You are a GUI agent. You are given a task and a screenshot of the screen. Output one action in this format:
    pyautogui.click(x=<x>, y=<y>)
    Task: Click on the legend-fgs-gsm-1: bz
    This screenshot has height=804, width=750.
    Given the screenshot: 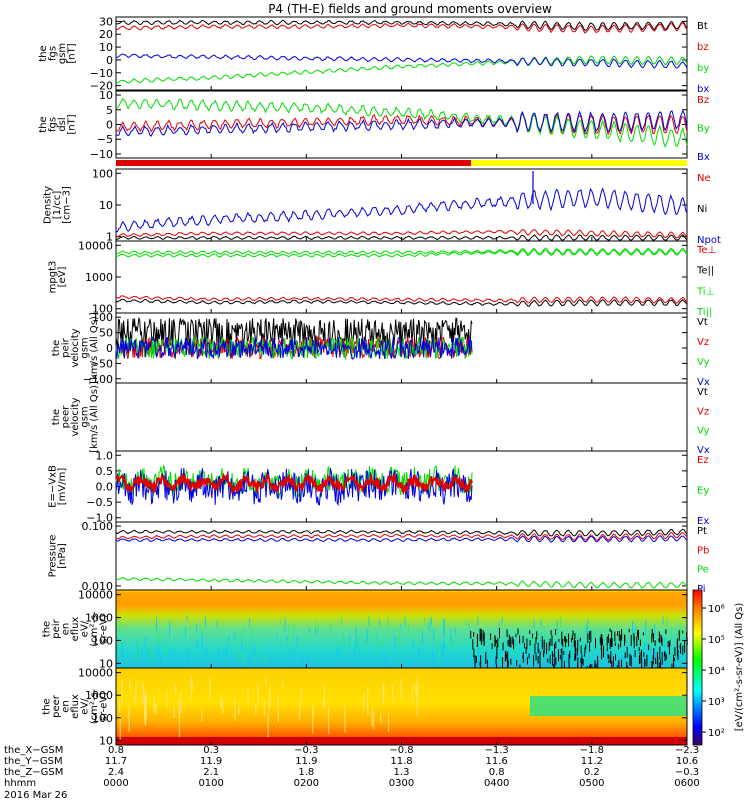 What is the action you would take?
    pyautogui.click(x=703, y=47)
    